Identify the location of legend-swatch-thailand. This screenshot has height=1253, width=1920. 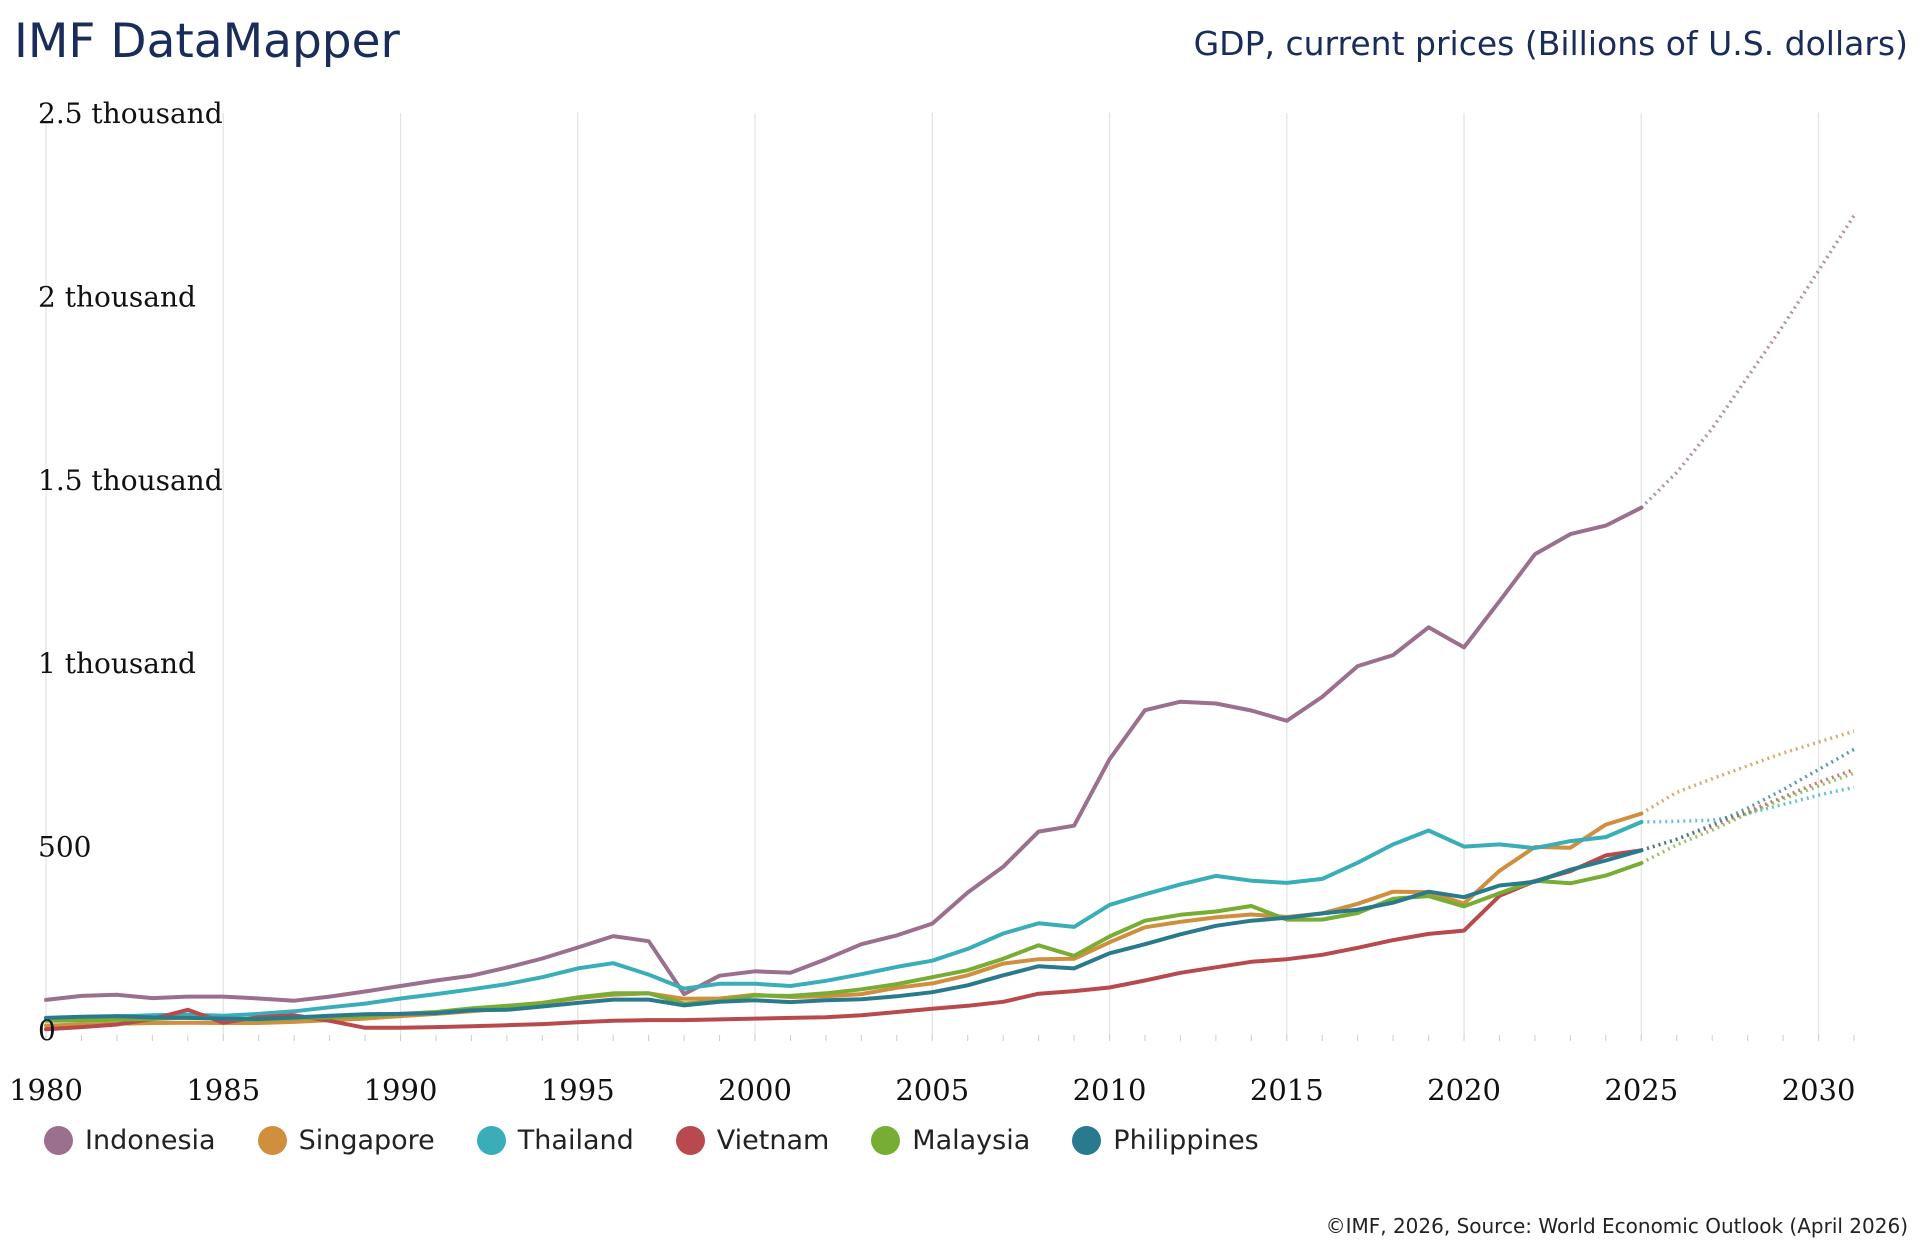
(491, 1140).